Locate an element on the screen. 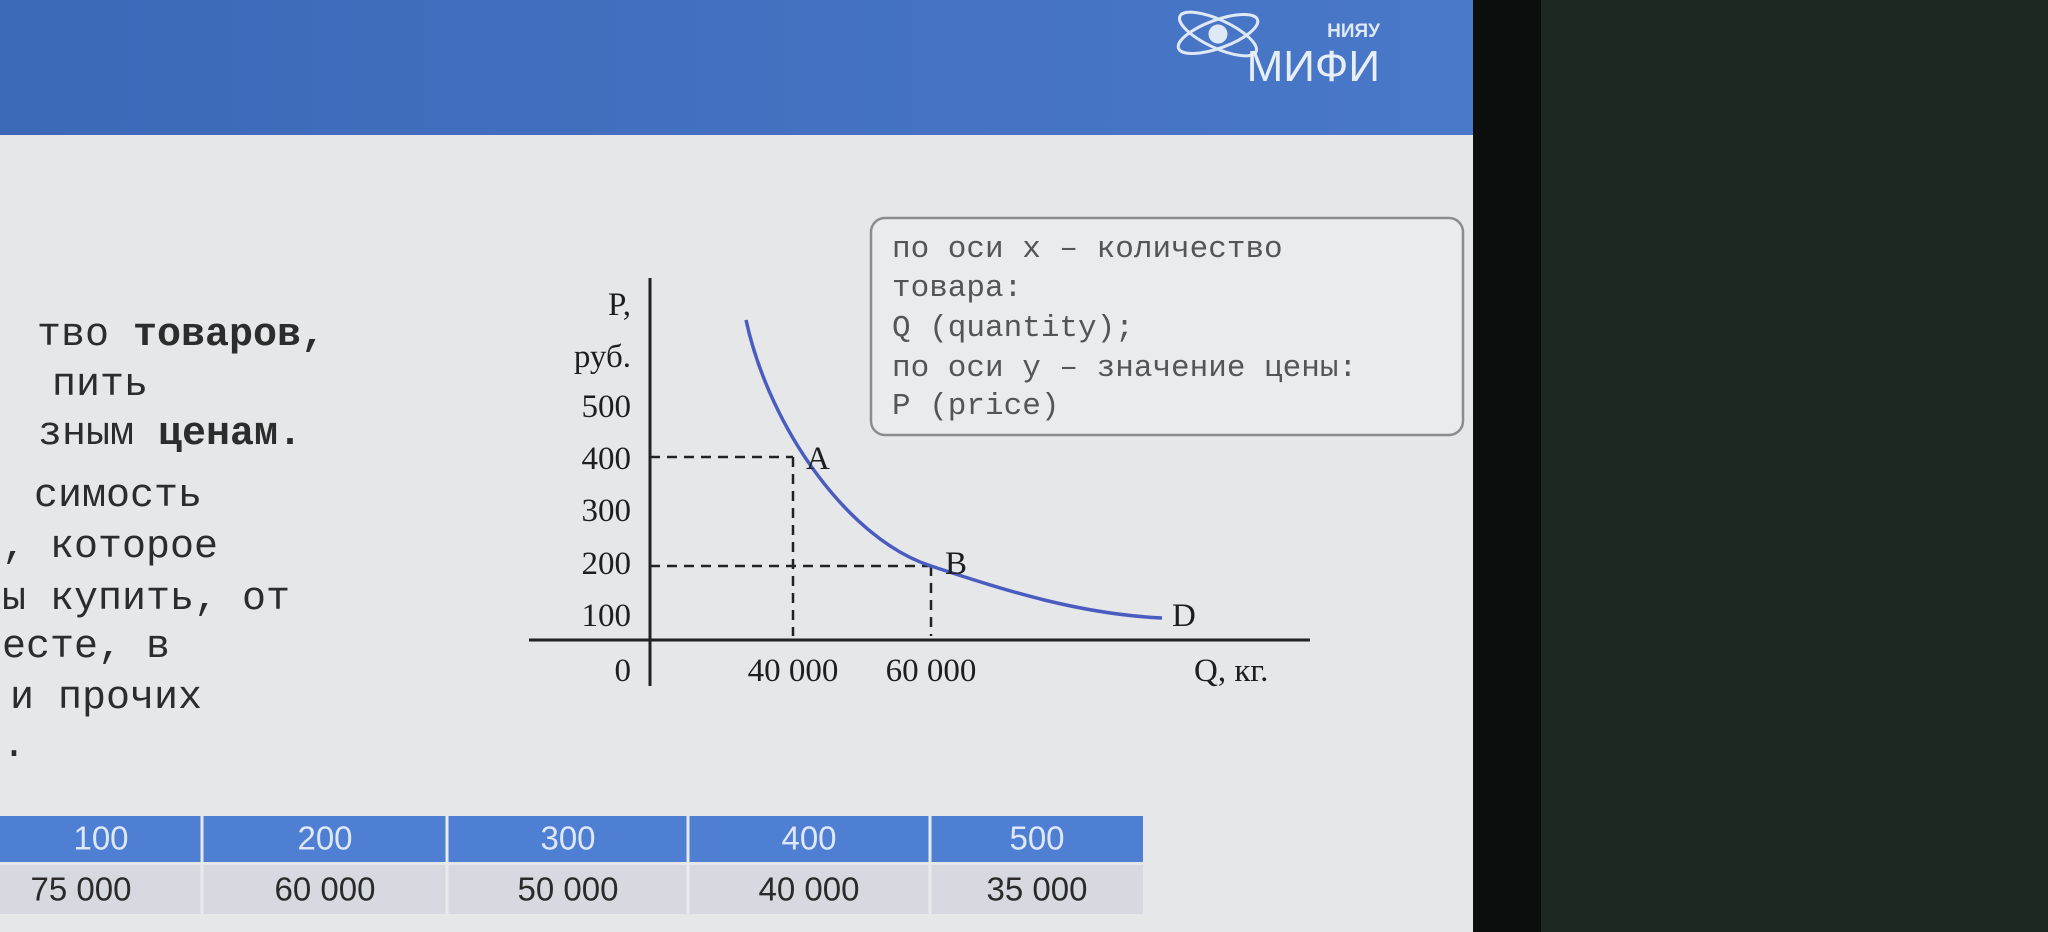 This screenshot has width=2048, height=932. text-line: ы купить, от is located at coordinates (146, 599).